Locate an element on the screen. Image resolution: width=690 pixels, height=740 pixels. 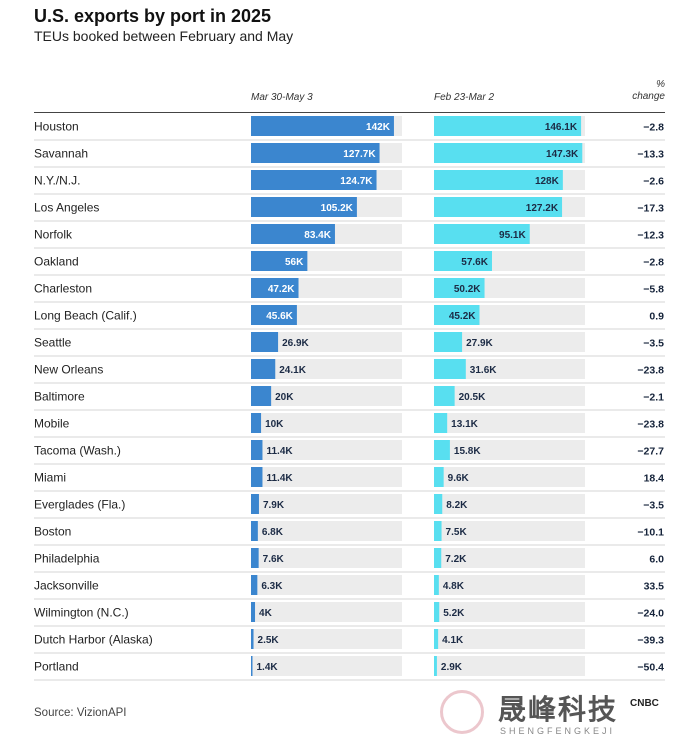
data-label-period-a: 83.4K is located at coordinates (317, 235).